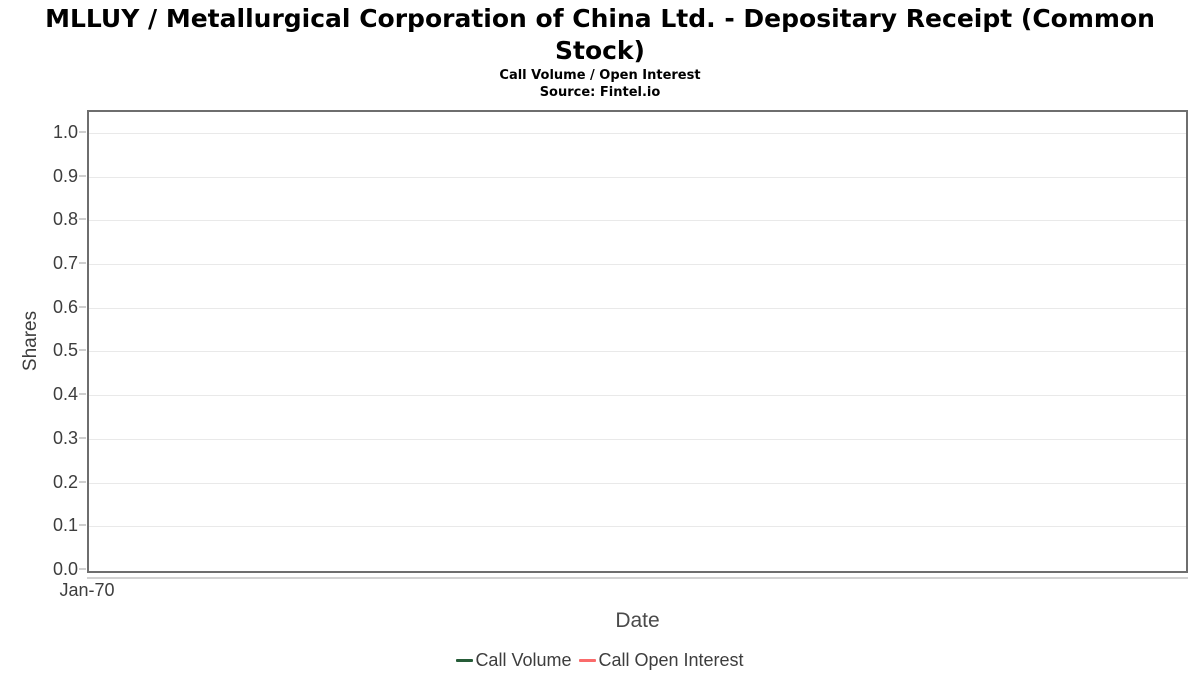 The width and height of the screenshot is (1200, 675). I want to click on x-axis-tick-label-text: Jan-70, so click(87, 590).